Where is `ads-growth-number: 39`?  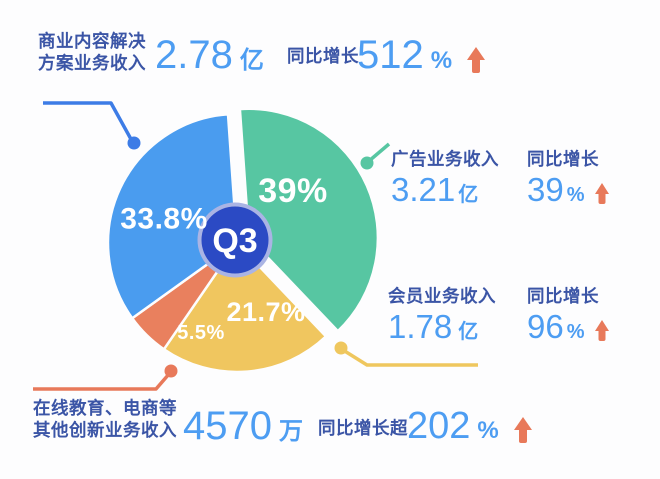 ads-growth-number: 39 is located at coordinates (545, 189).